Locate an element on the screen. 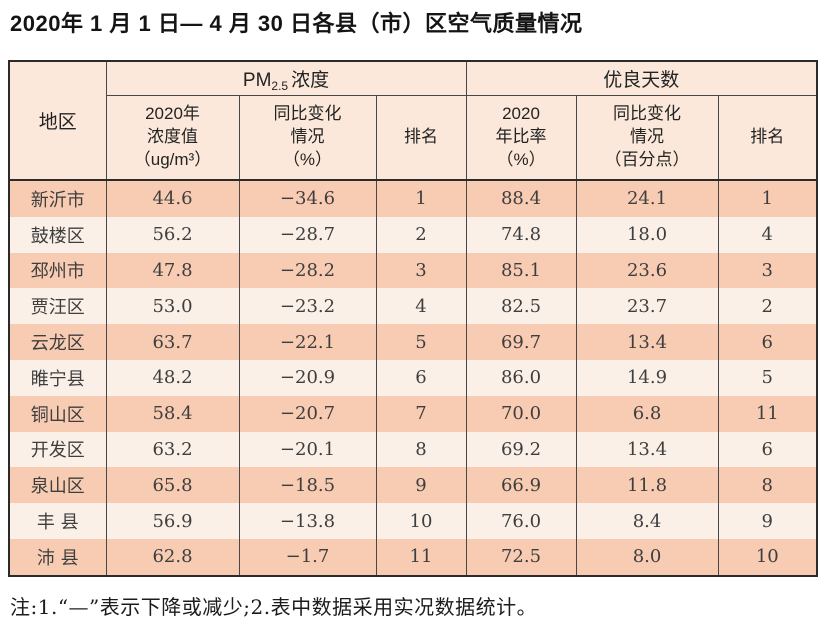  cell-good-days-rank: 2 is located at coordinates (767, 306).